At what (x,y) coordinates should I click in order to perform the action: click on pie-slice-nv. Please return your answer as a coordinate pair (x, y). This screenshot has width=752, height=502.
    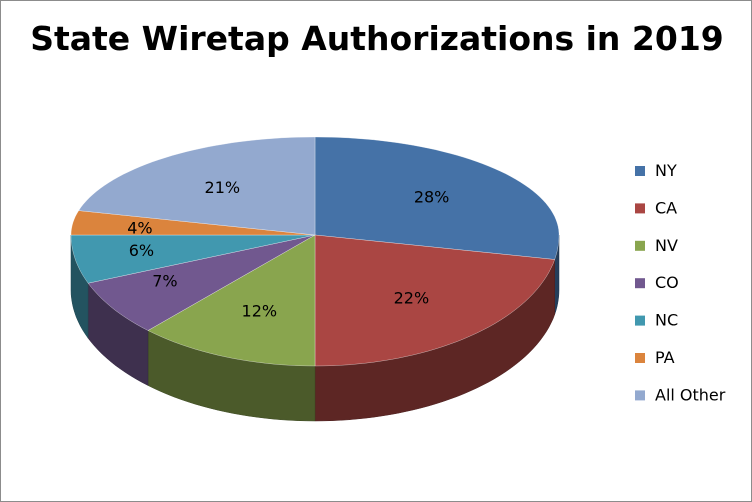
    Looking at the image, I should click on (231, 300).